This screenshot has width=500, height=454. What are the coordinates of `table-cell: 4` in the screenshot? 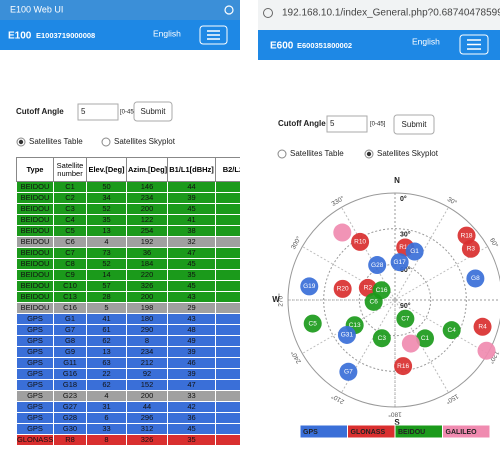 It's located at (106, 242).